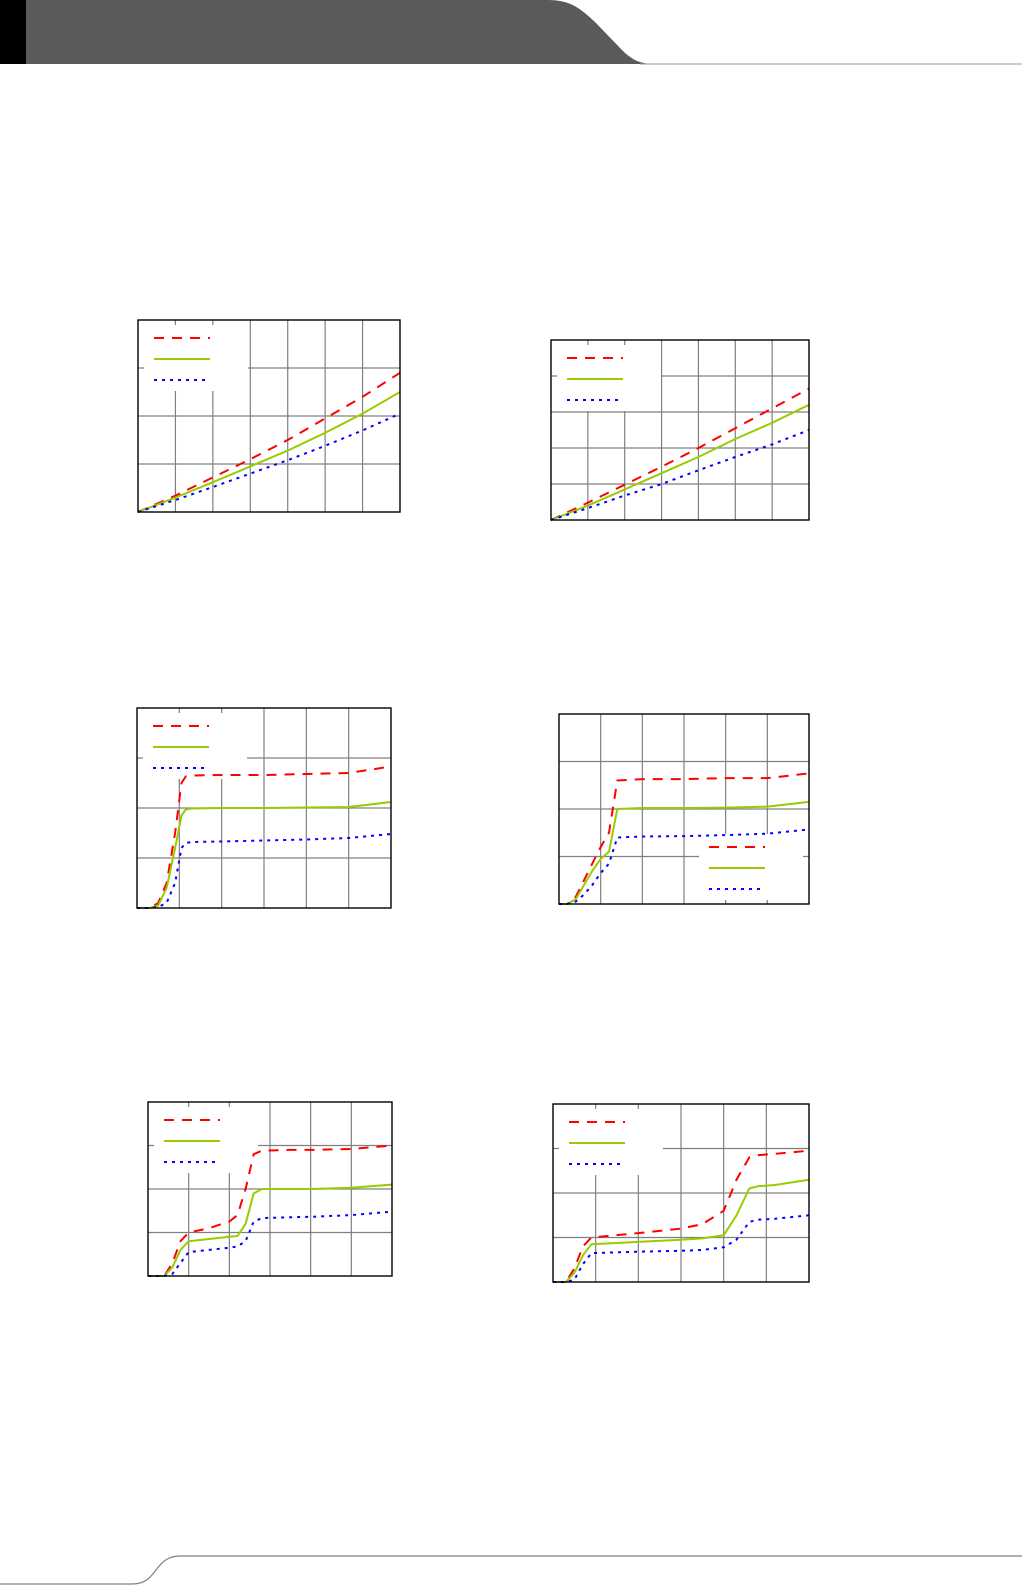 The width and height of the screenshot is (1022, 1592). I want to click on header-tab, so click(511, 32).